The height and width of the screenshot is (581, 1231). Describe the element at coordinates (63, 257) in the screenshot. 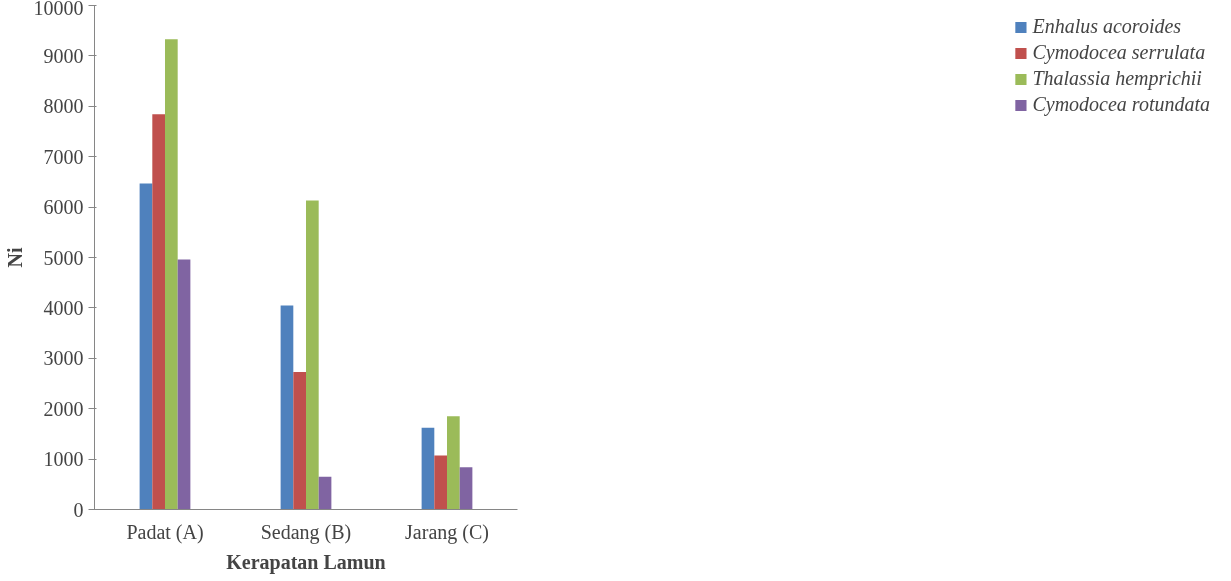

I see `y-tick-label: 5000` at that location.